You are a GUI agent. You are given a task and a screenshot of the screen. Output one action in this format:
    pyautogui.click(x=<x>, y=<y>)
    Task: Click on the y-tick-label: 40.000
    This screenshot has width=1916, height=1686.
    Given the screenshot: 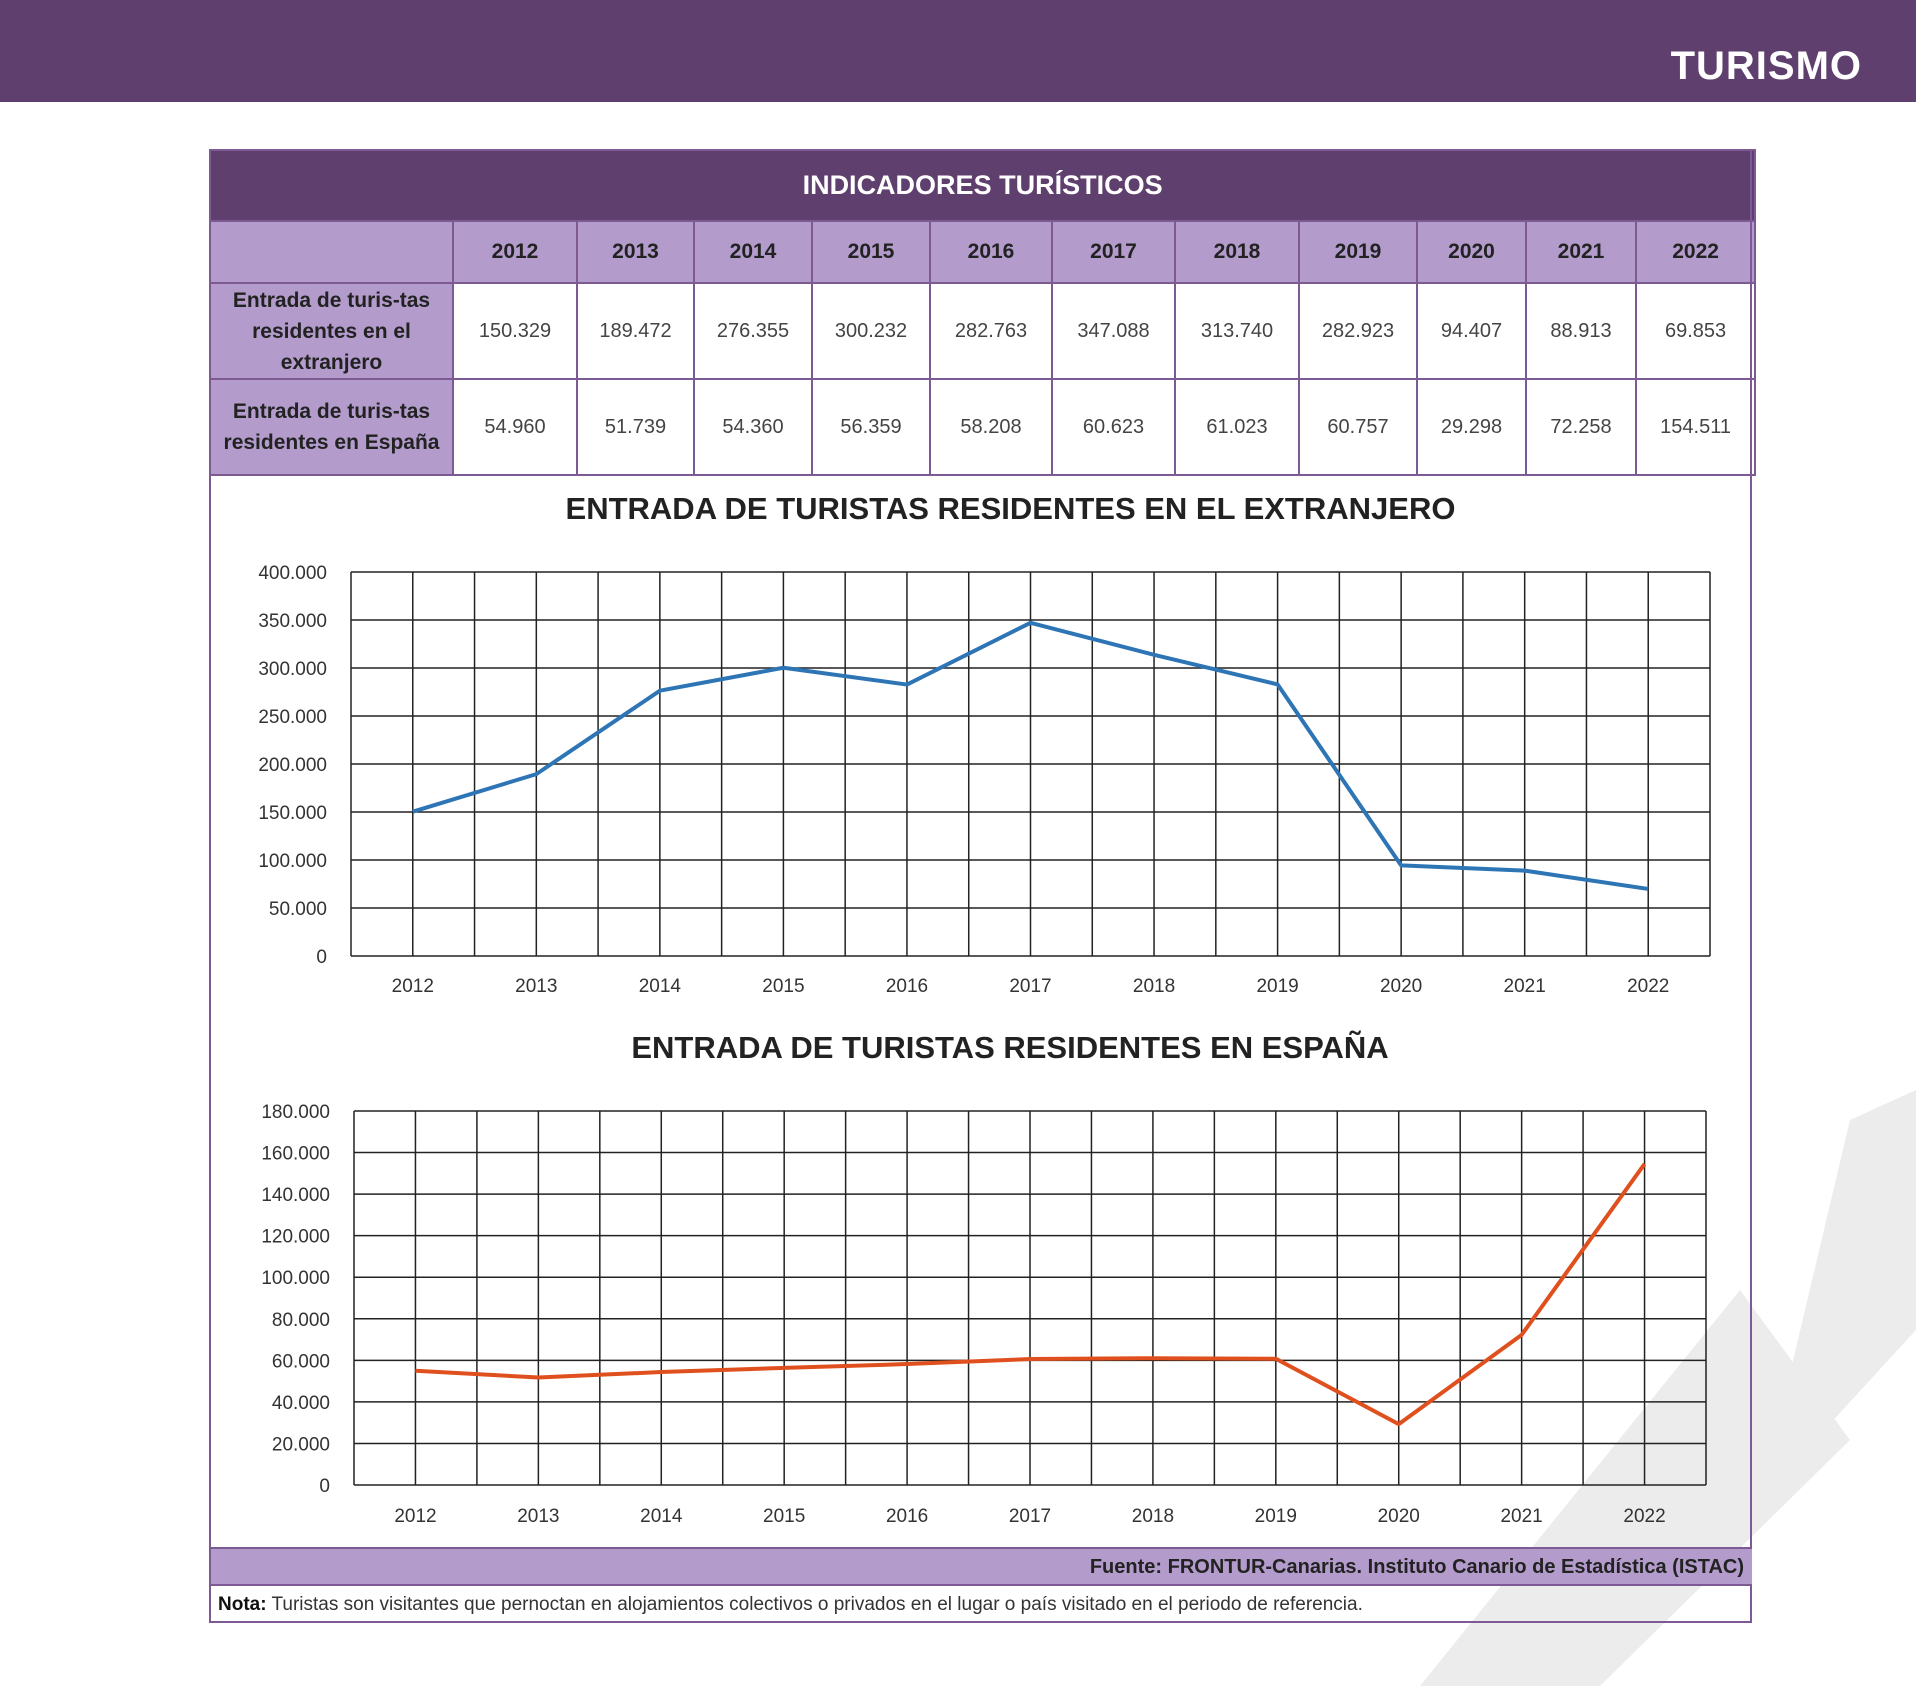 What is the action you would take?
    pyautogui.click(x=301, y=1403)
    